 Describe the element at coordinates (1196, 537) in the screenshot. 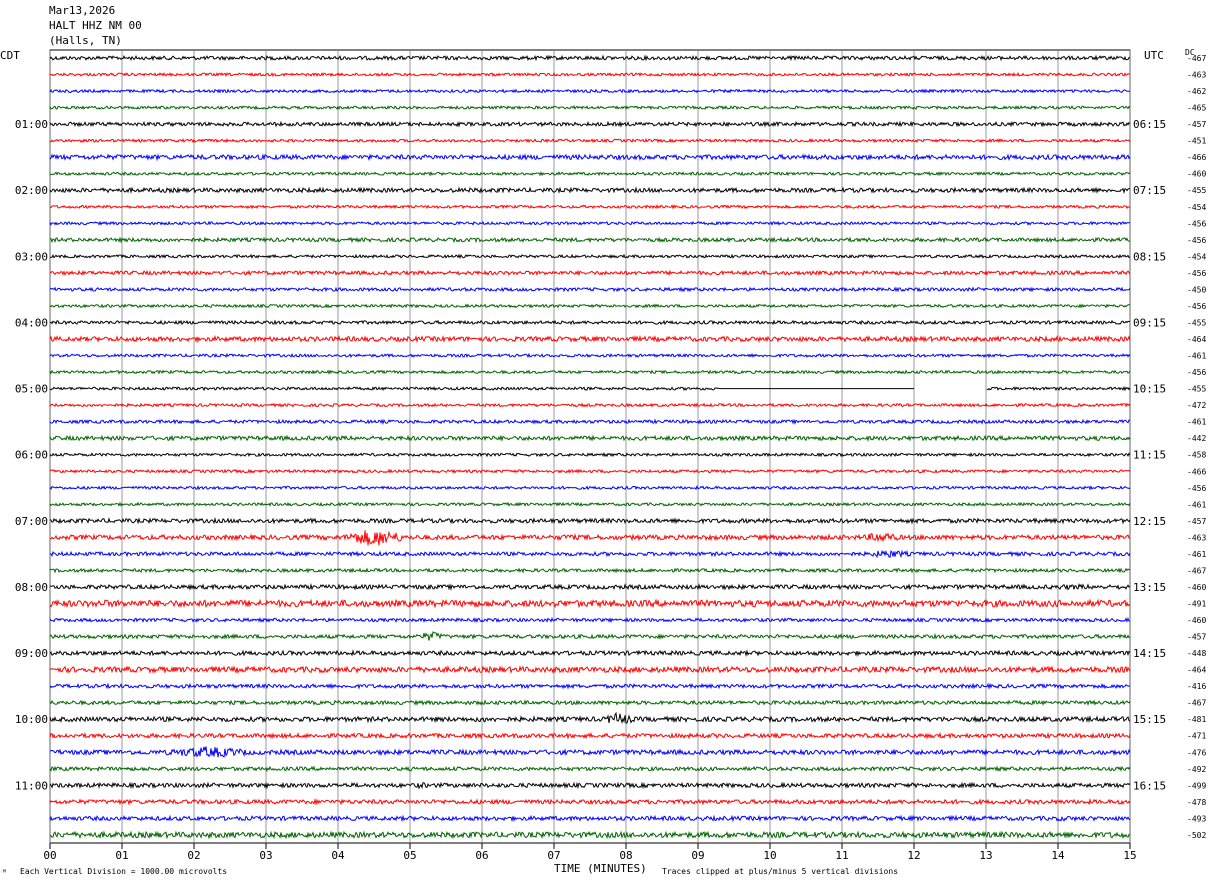

I see `dc-offset-label: -463` at that location.